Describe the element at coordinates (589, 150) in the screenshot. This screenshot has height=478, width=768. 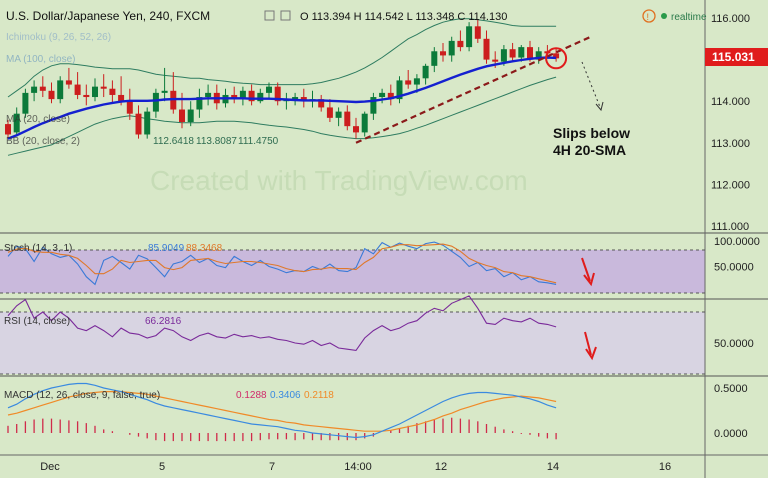
I see `annotation-line2: 4H 20-SMA` at that location.